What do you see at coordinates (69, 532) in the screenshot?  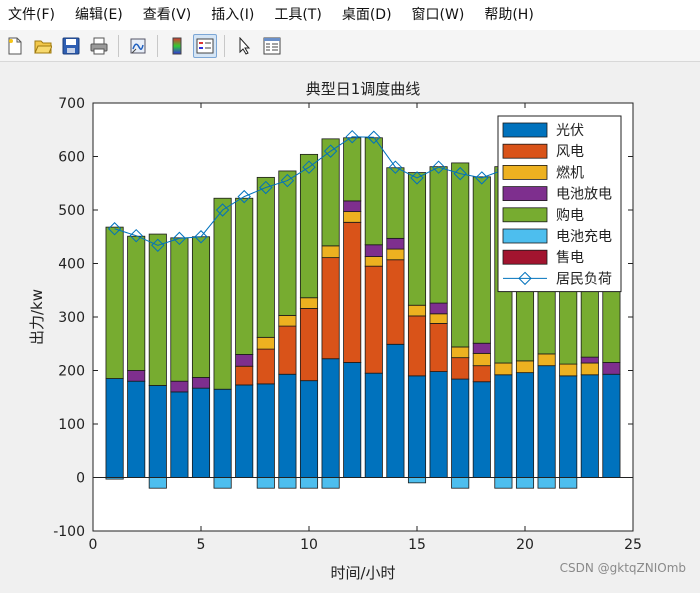 I see `y-tick-label: -100` at bounding box center [69, 532].